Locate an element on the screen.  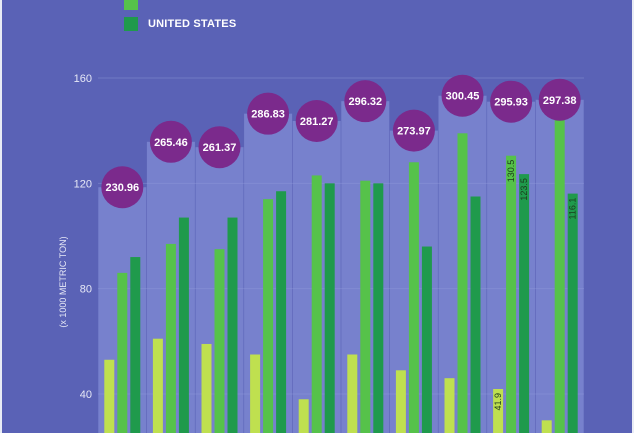
total-label: 286.83 is located at coordinates (268, 115).